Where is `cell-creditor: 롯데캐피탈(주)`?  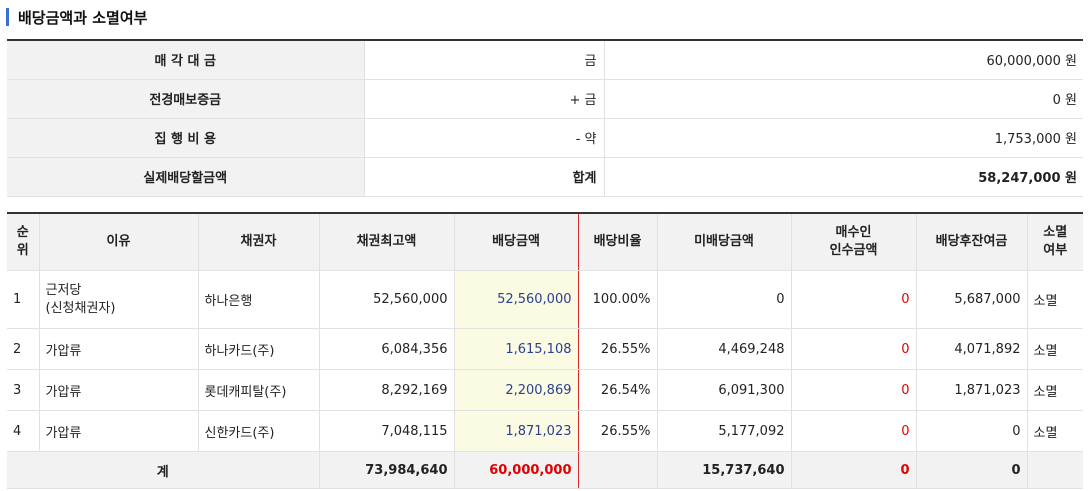 cell-creditor: 롯데캐피탈(주) is located at coordinates (259, 390).